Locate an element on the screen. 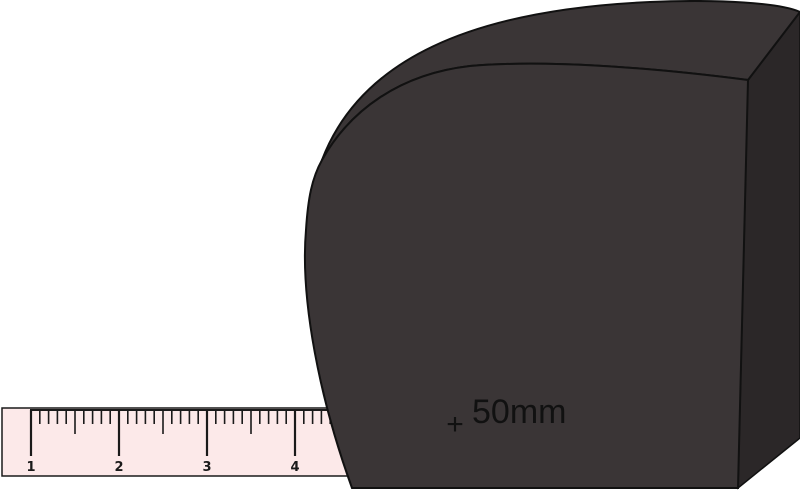 The image size is (800, 490). tape-number-2: 2 is located at coordinates (118, 467).